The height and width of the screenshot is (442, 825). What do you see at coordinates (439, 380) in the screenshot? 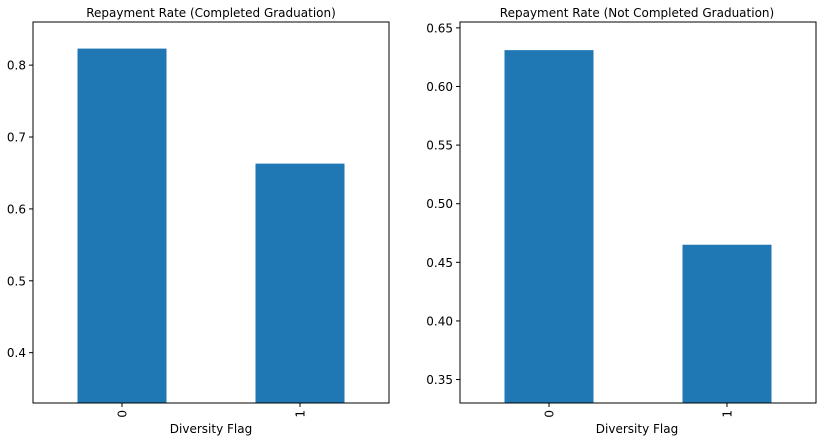
I see `y-tick-label: 0.35` at bounding box center [439, 380].